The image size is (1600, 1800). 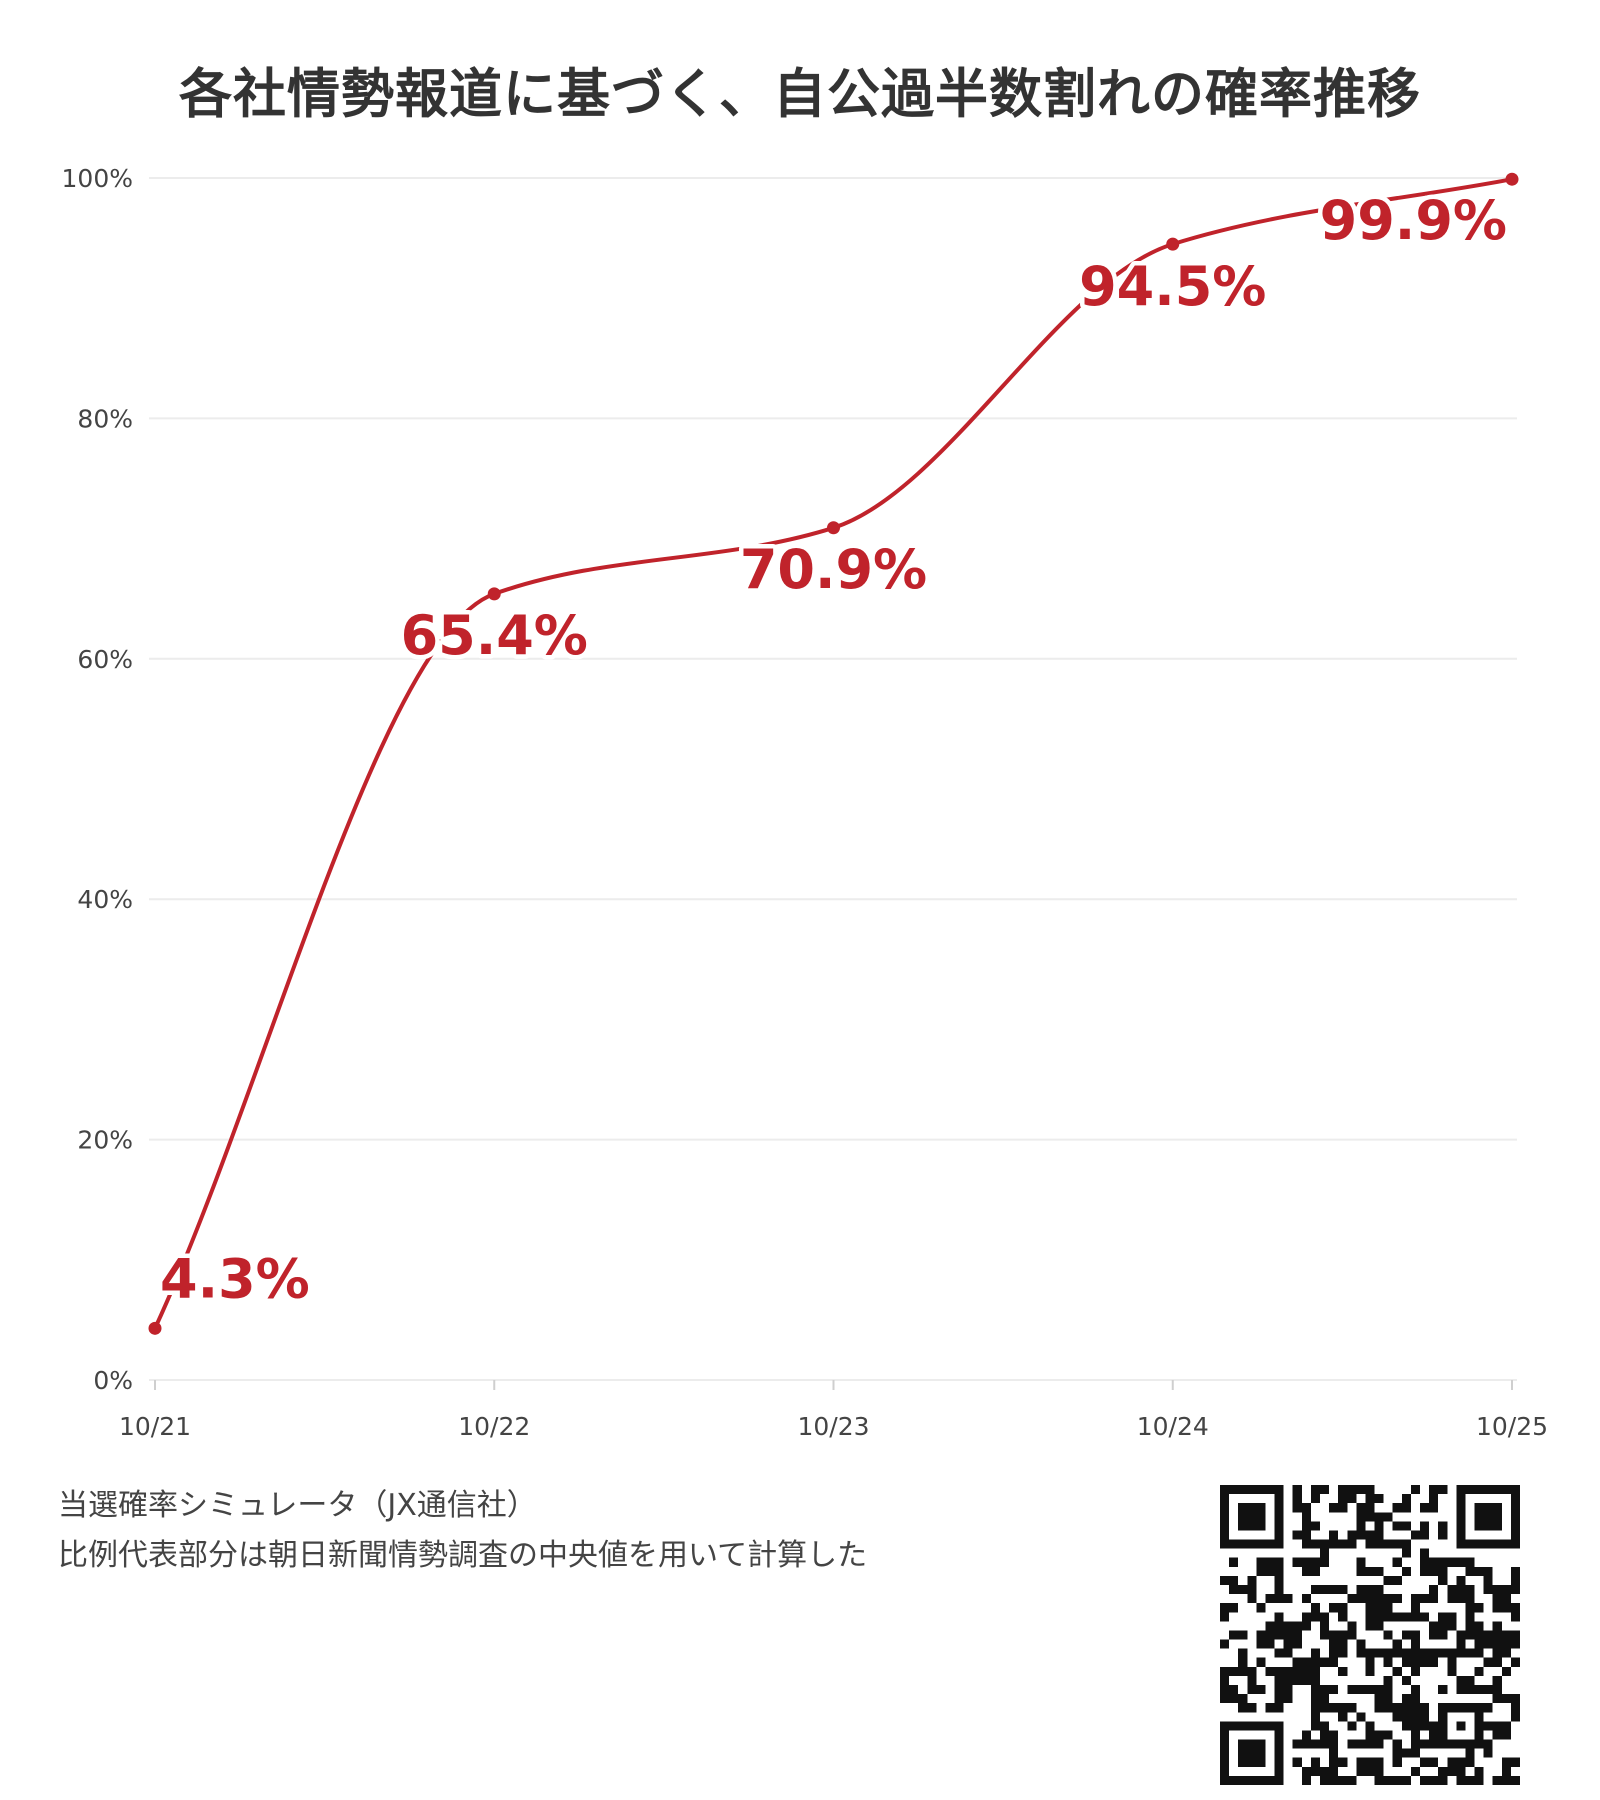 I want to click on x-tick-label: 10/24, so click(x=1173, y=1426).